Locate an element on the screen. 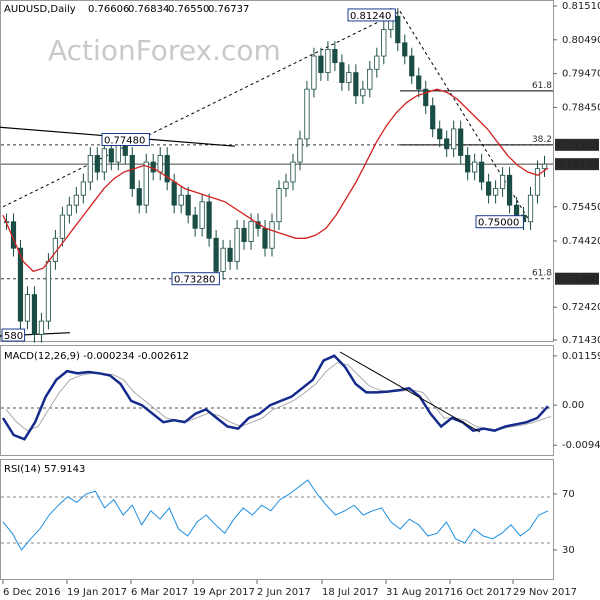 The width and height of the screenshot is (600, 600). date-tick-label: 31 Aug 2017 is located at coordinates (418, 592).